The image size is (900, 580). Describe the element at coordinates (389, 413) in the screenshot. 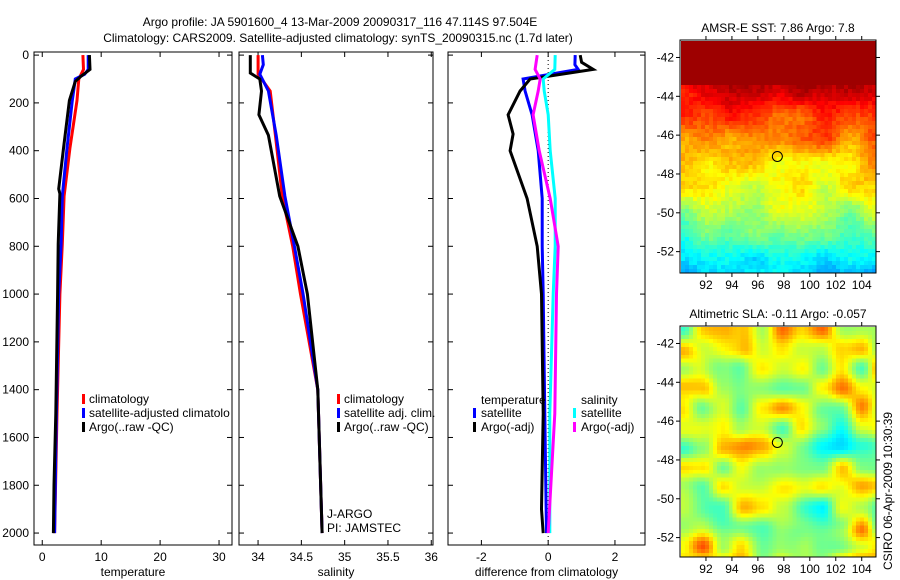

I see `legend-label: satellite adj. clim.` at that location.